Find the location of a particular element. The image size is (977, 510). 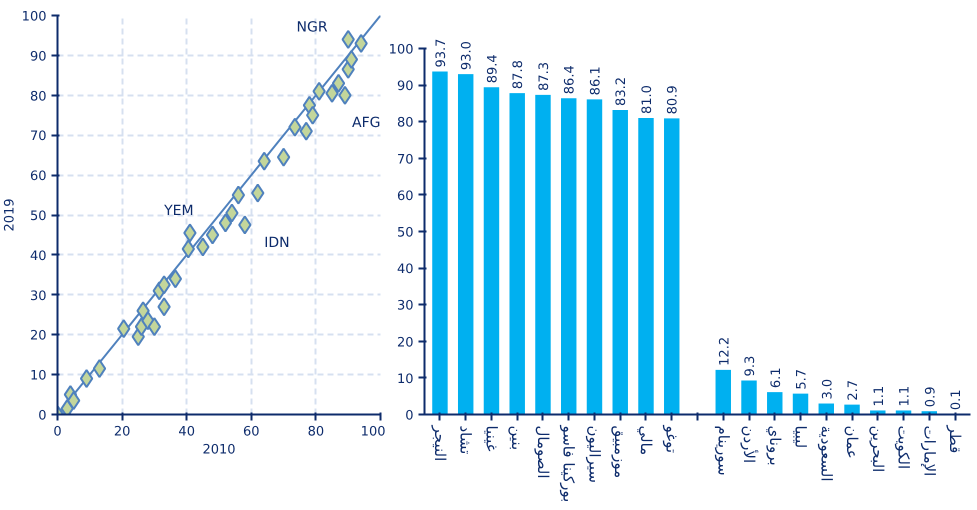

data-label: 93.0 is located at coordinates (467, 55).